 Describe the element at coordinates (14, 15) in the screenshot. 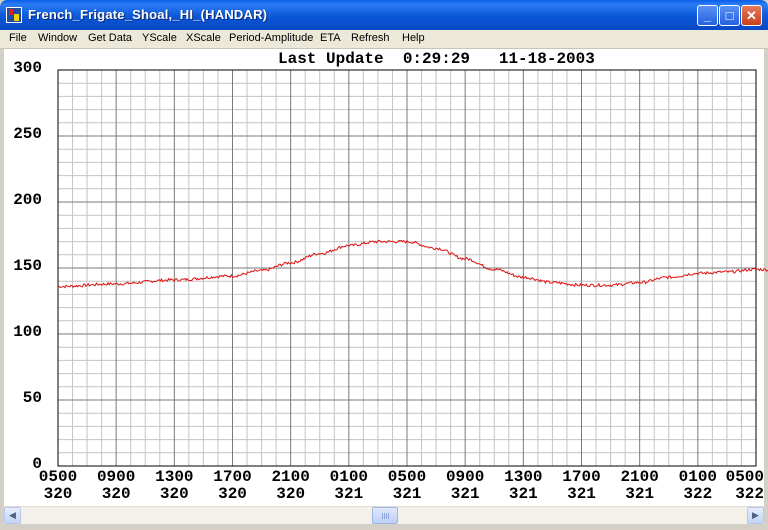

I see `app-icon` at that location.